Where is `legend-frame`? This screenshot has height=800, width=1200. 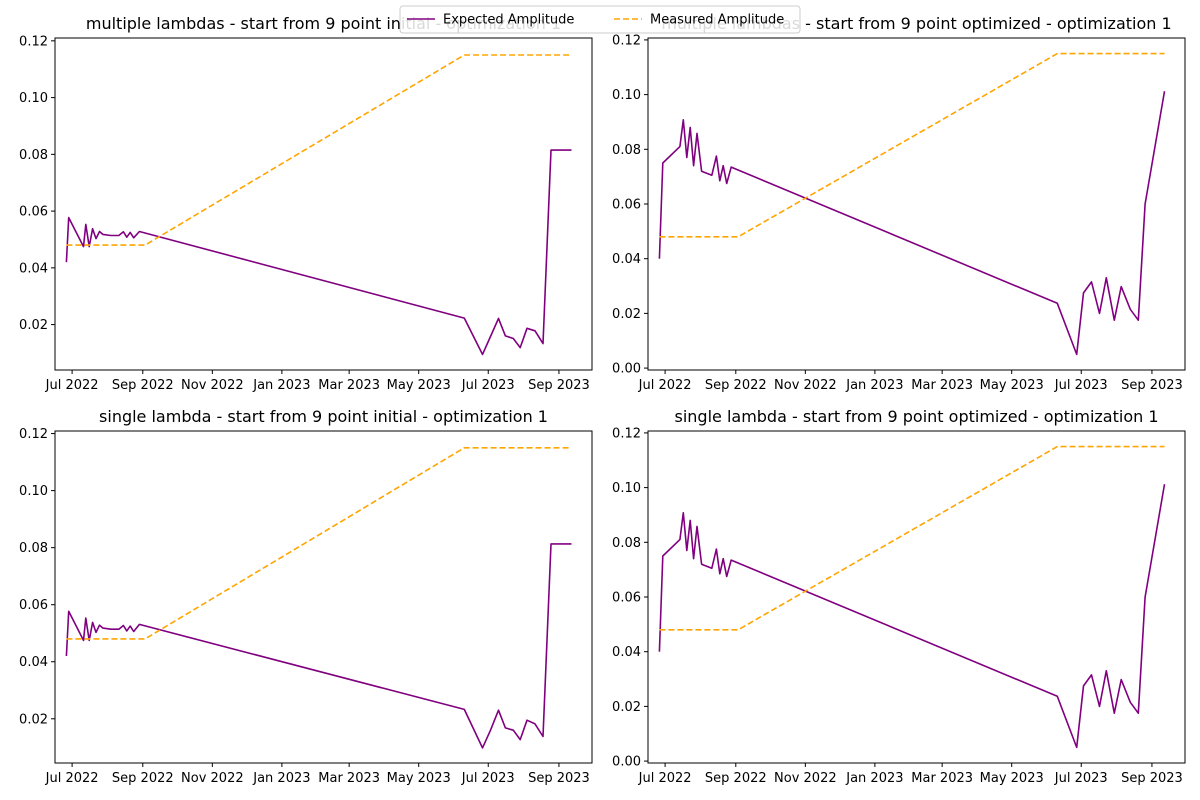 legend-frame is located at coordinates (600, 19).